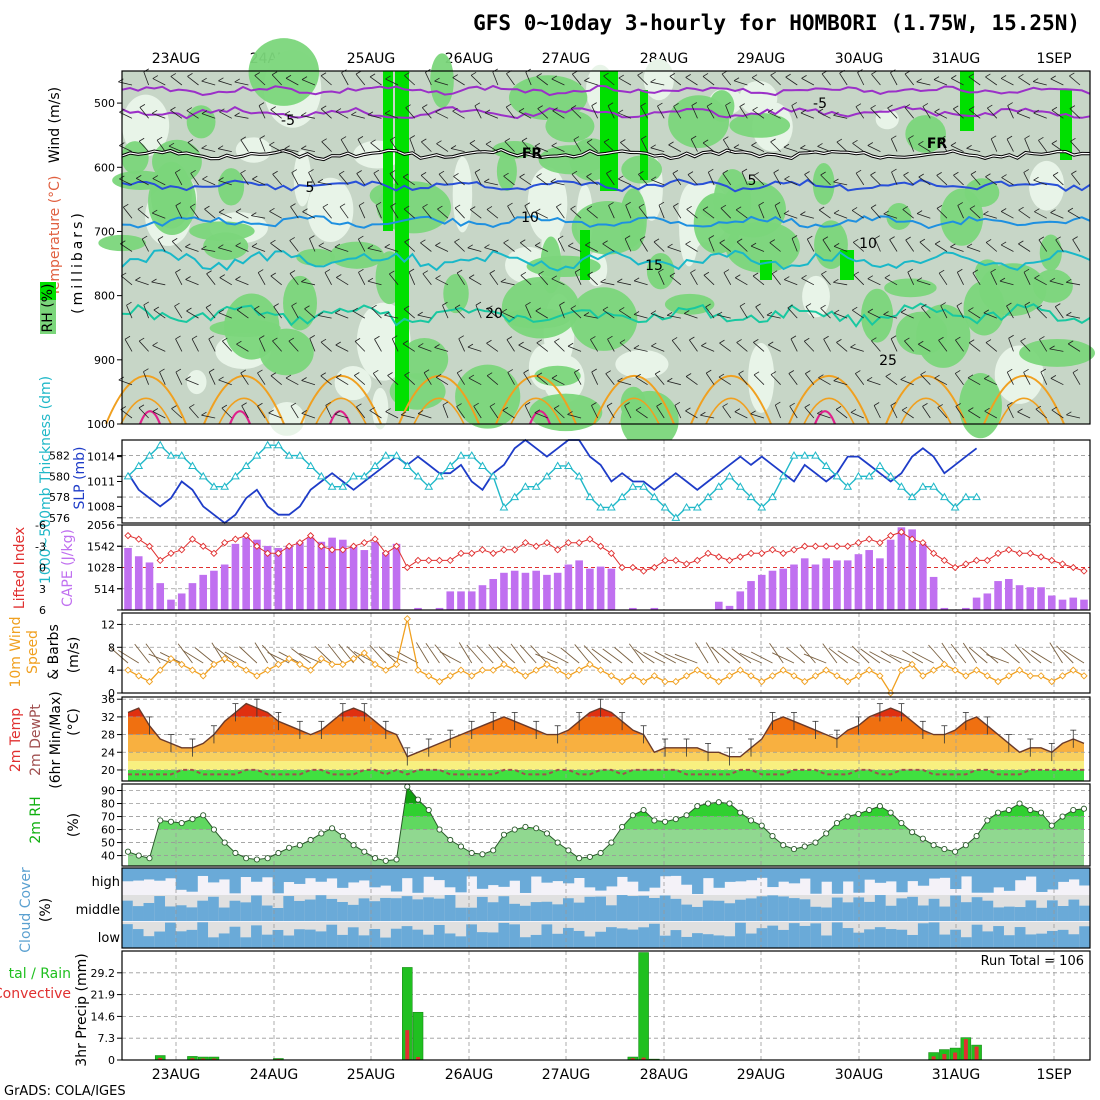 The image size is (1100, 1100). I want to click on top-date-7: 30AUG, so click(859, 59).